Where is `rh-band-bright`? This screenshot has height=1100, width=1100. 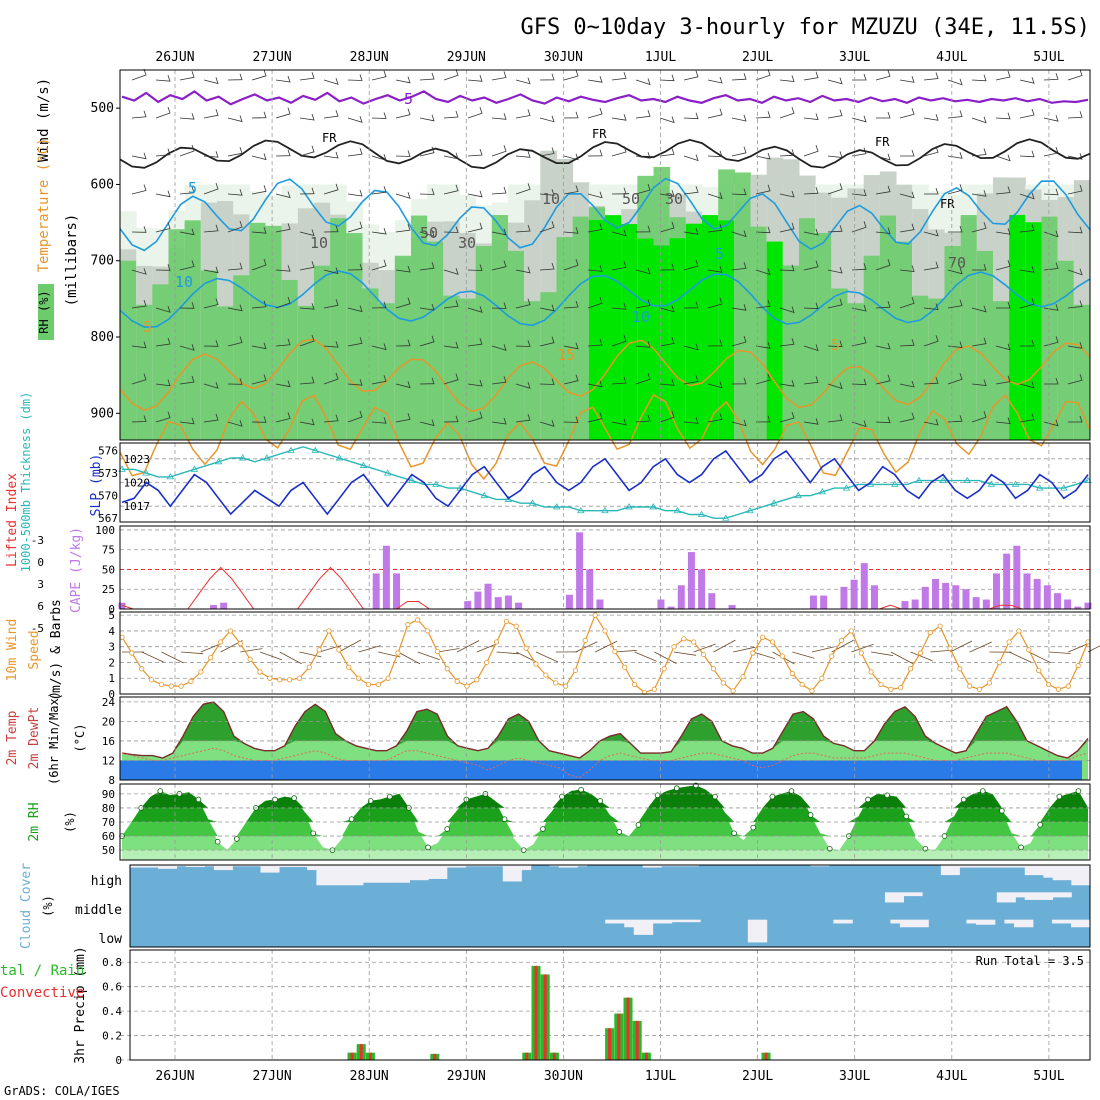
rh-band-bright is located at coordinates (662, 342).